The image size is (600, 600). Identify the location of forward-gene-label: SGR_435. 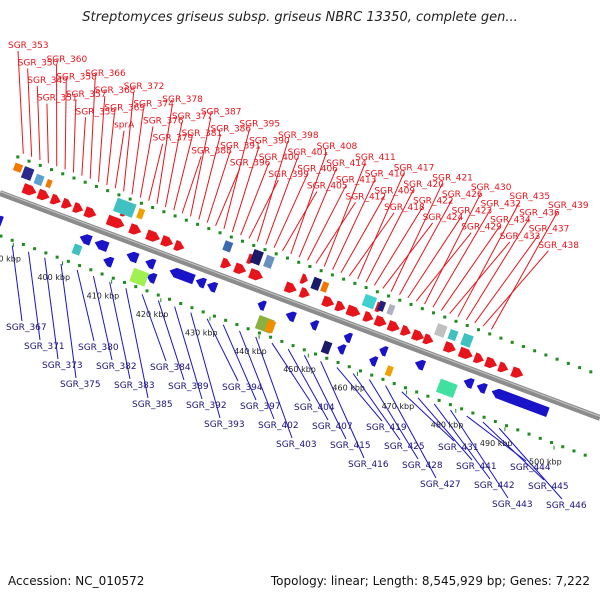
(529, 197).